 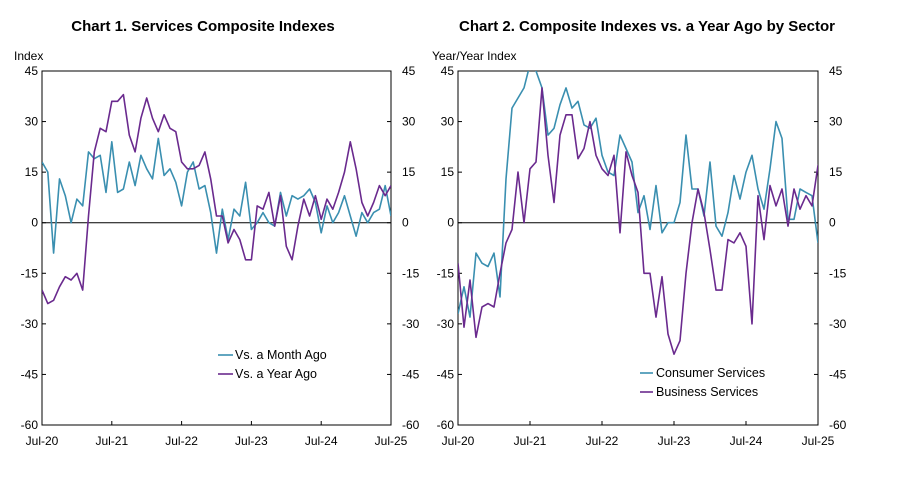 I want to click on chart-1-y-ticks-right: 45 30 15 0 -15 -30 -45 -60, so click(x=403, y=248).